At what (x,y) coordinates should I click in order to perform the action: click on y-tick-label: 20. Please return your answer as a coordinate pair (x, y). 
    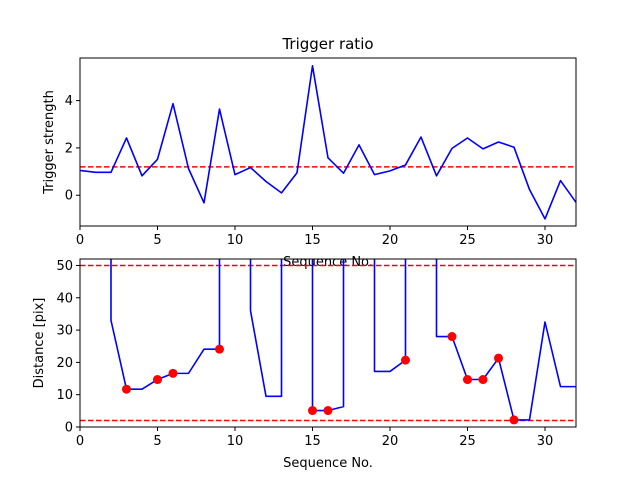
    Looking at the image, I should click on (64, 363).